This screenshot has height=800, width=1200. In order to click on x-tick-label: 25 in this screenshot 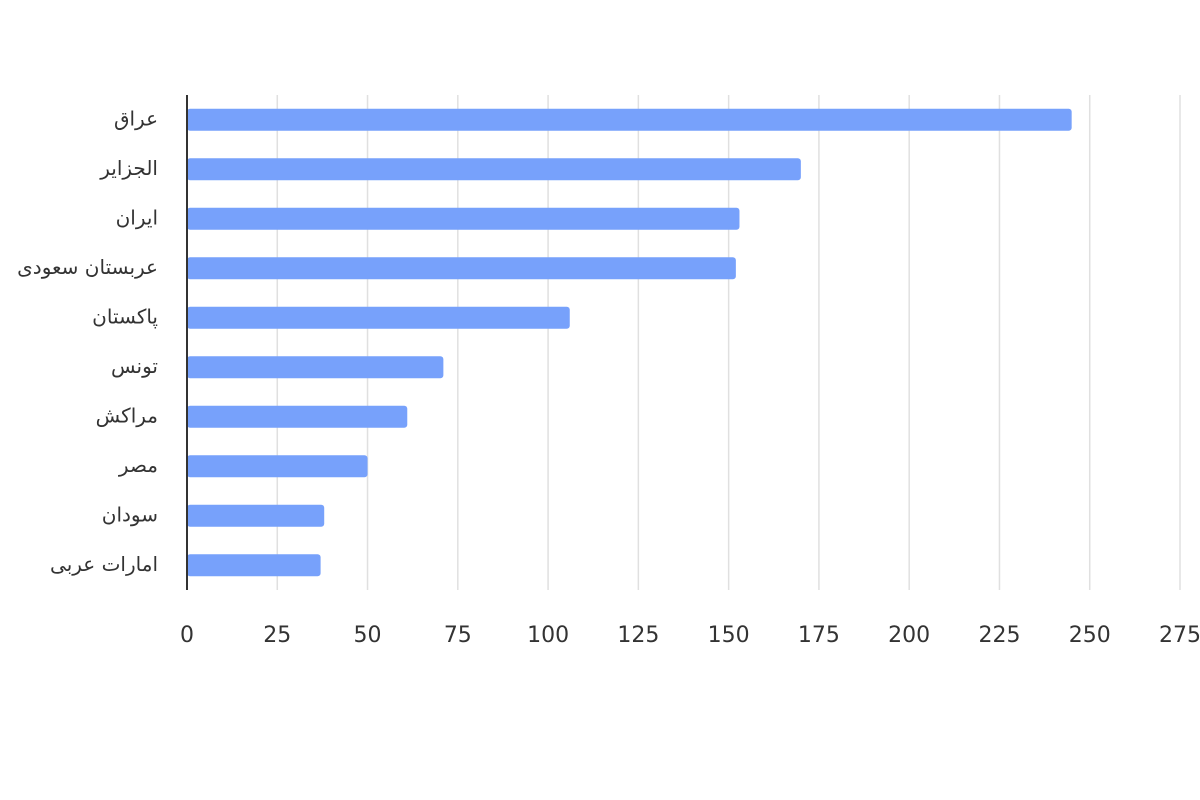, I will do `click(277, 635)`.